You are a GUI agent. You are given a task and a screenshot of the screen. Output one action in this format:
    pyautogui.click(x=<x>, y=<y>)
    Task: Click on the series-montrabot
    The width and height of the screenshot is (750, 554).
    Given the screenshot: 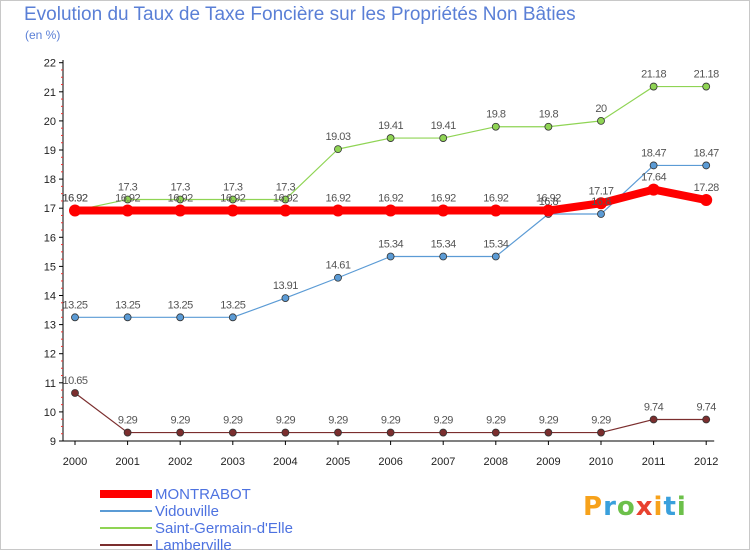 What is the action you would take?
    pyautogui.click(x=391, y=200)
    